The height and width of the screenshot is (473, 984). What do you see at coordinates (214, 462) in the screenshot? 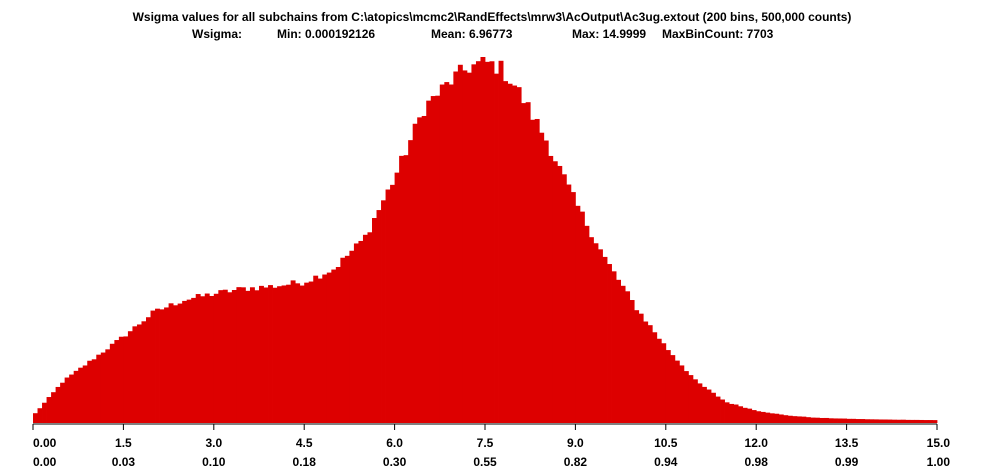
I see `cdf-tick-label: 0.10` at bounding box center [214, 462].